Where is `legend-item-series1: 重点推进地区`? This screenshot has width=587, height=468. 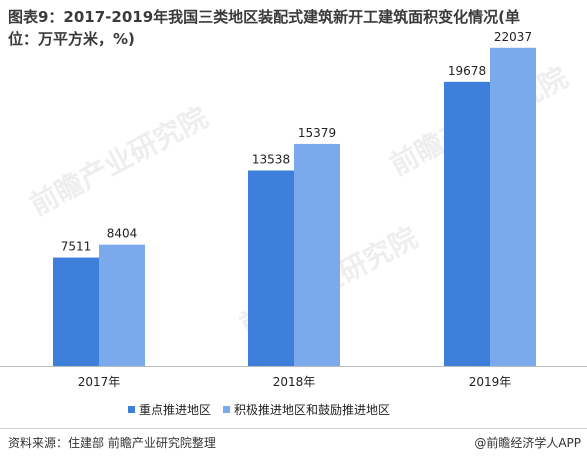
legend-item-series1: 重点推进地区 is located at coordinates (169, 409).